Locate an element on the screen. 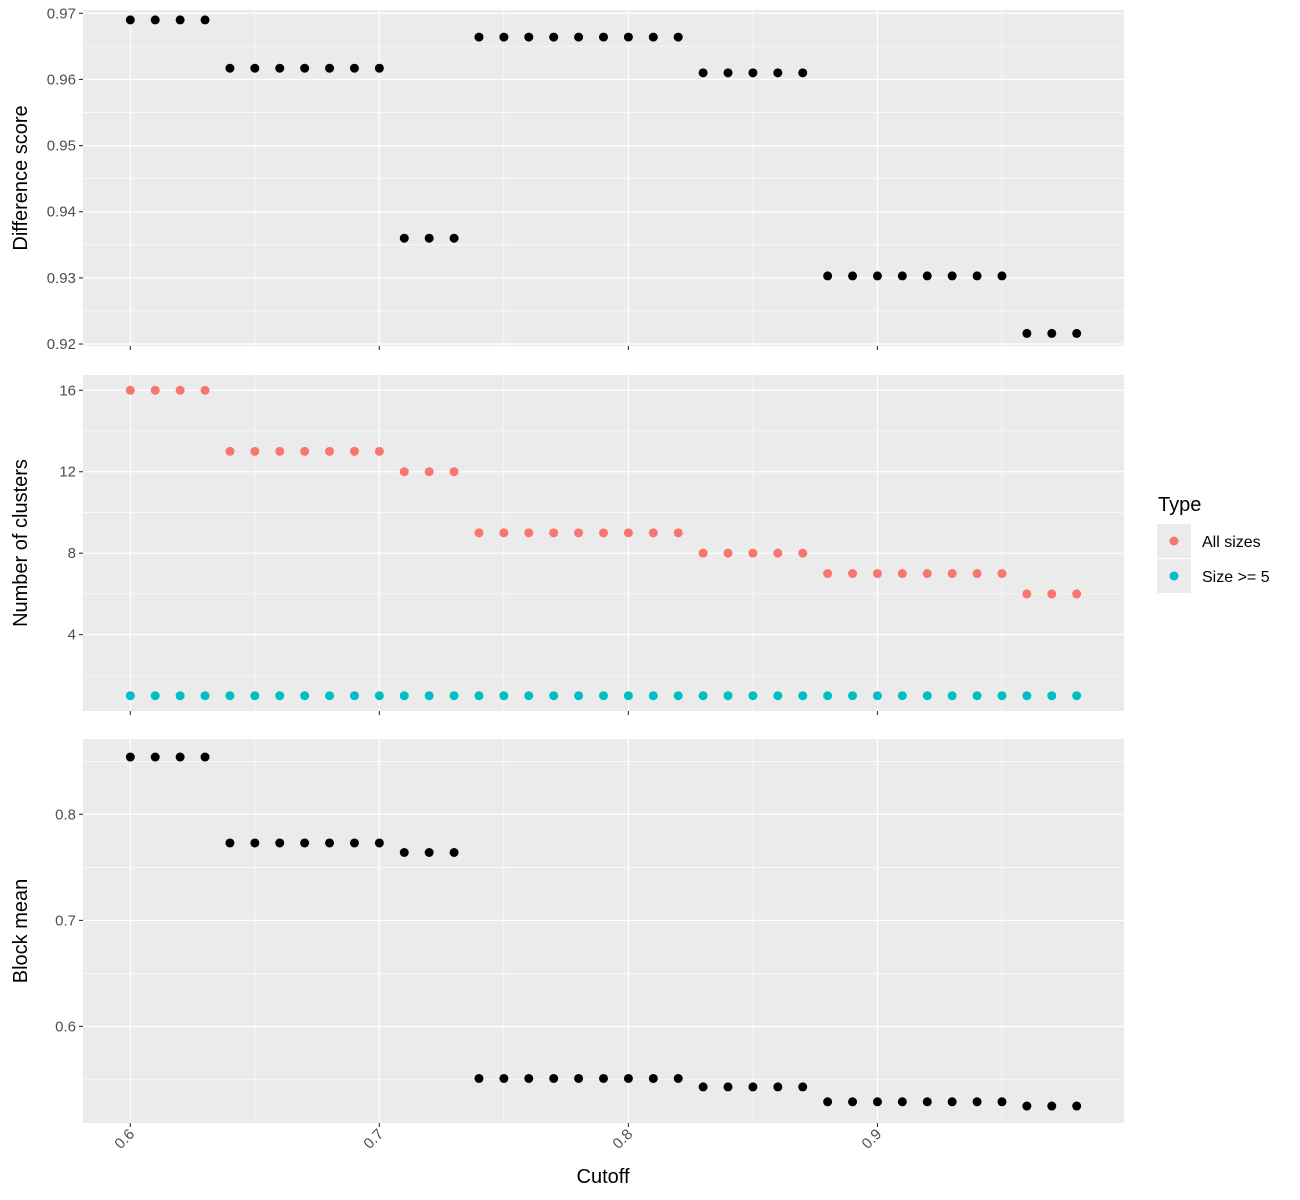 Image resolution: width=1300 pixels, height=1200 pixels. x-axis-title: Cutoff is located at coordinates (603, 1177).